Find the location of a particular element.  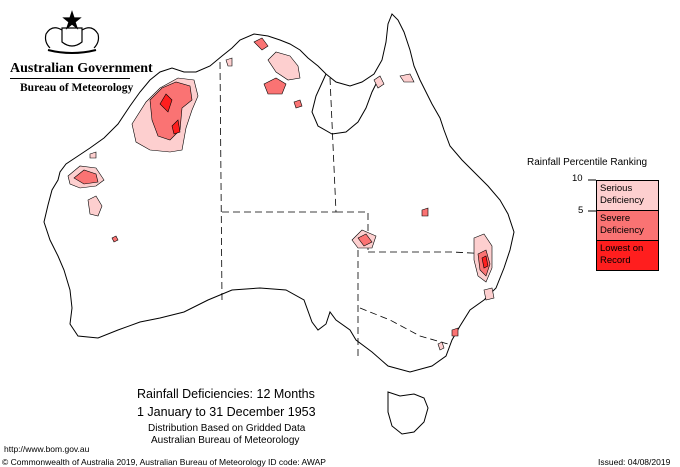

region-nt-dot is located at coordinates (298, 104).